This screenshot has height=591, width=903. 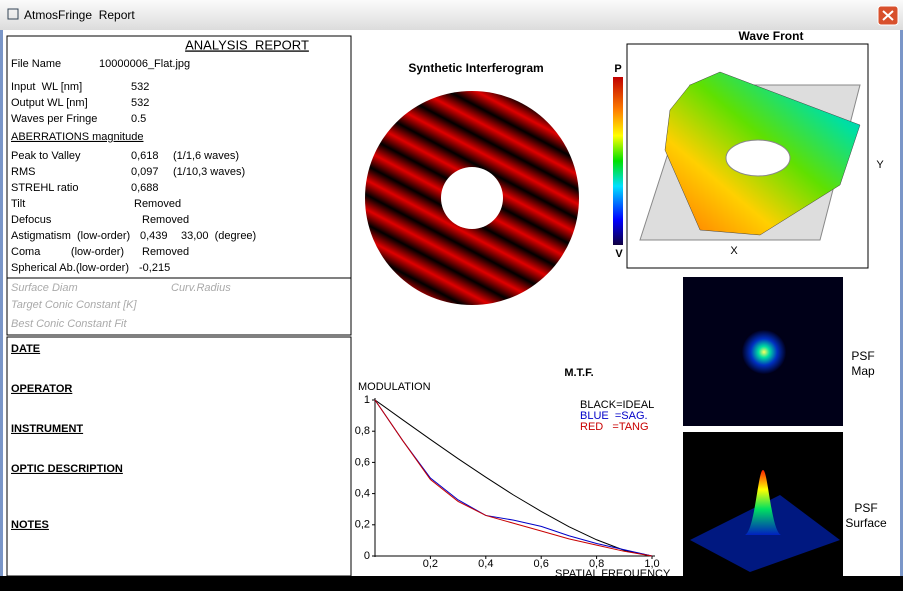 I want to click on y-tick-label: 0, so click(x=367, y=556).